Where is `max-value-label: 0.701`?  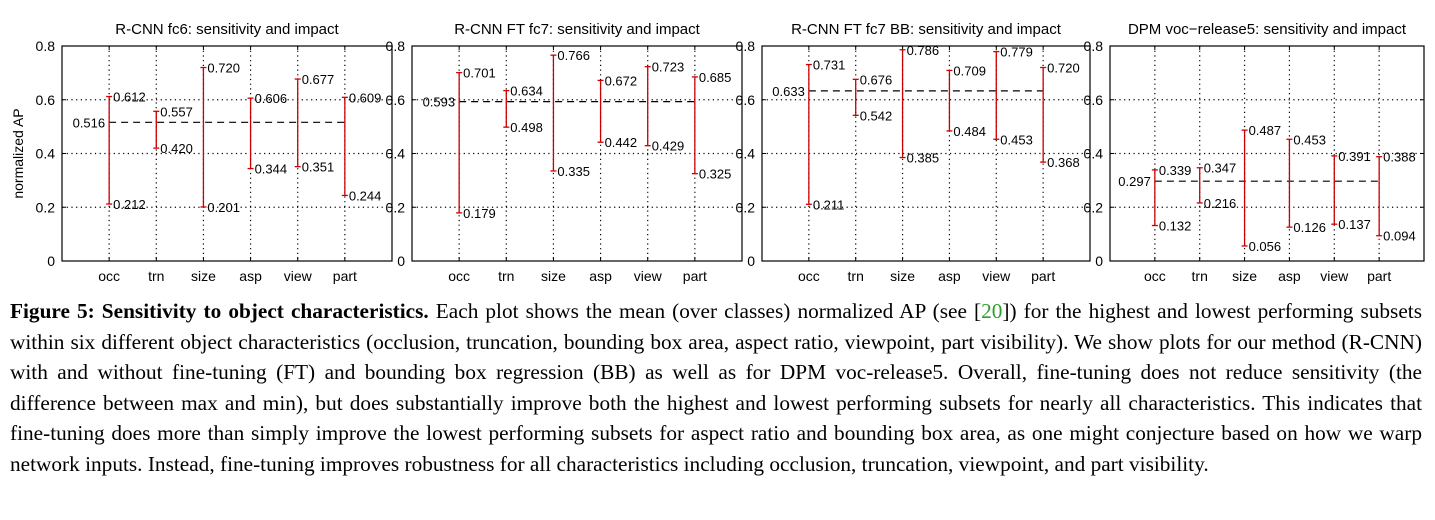 max-value-label: 0.701 is located at coordinates (479, 73).